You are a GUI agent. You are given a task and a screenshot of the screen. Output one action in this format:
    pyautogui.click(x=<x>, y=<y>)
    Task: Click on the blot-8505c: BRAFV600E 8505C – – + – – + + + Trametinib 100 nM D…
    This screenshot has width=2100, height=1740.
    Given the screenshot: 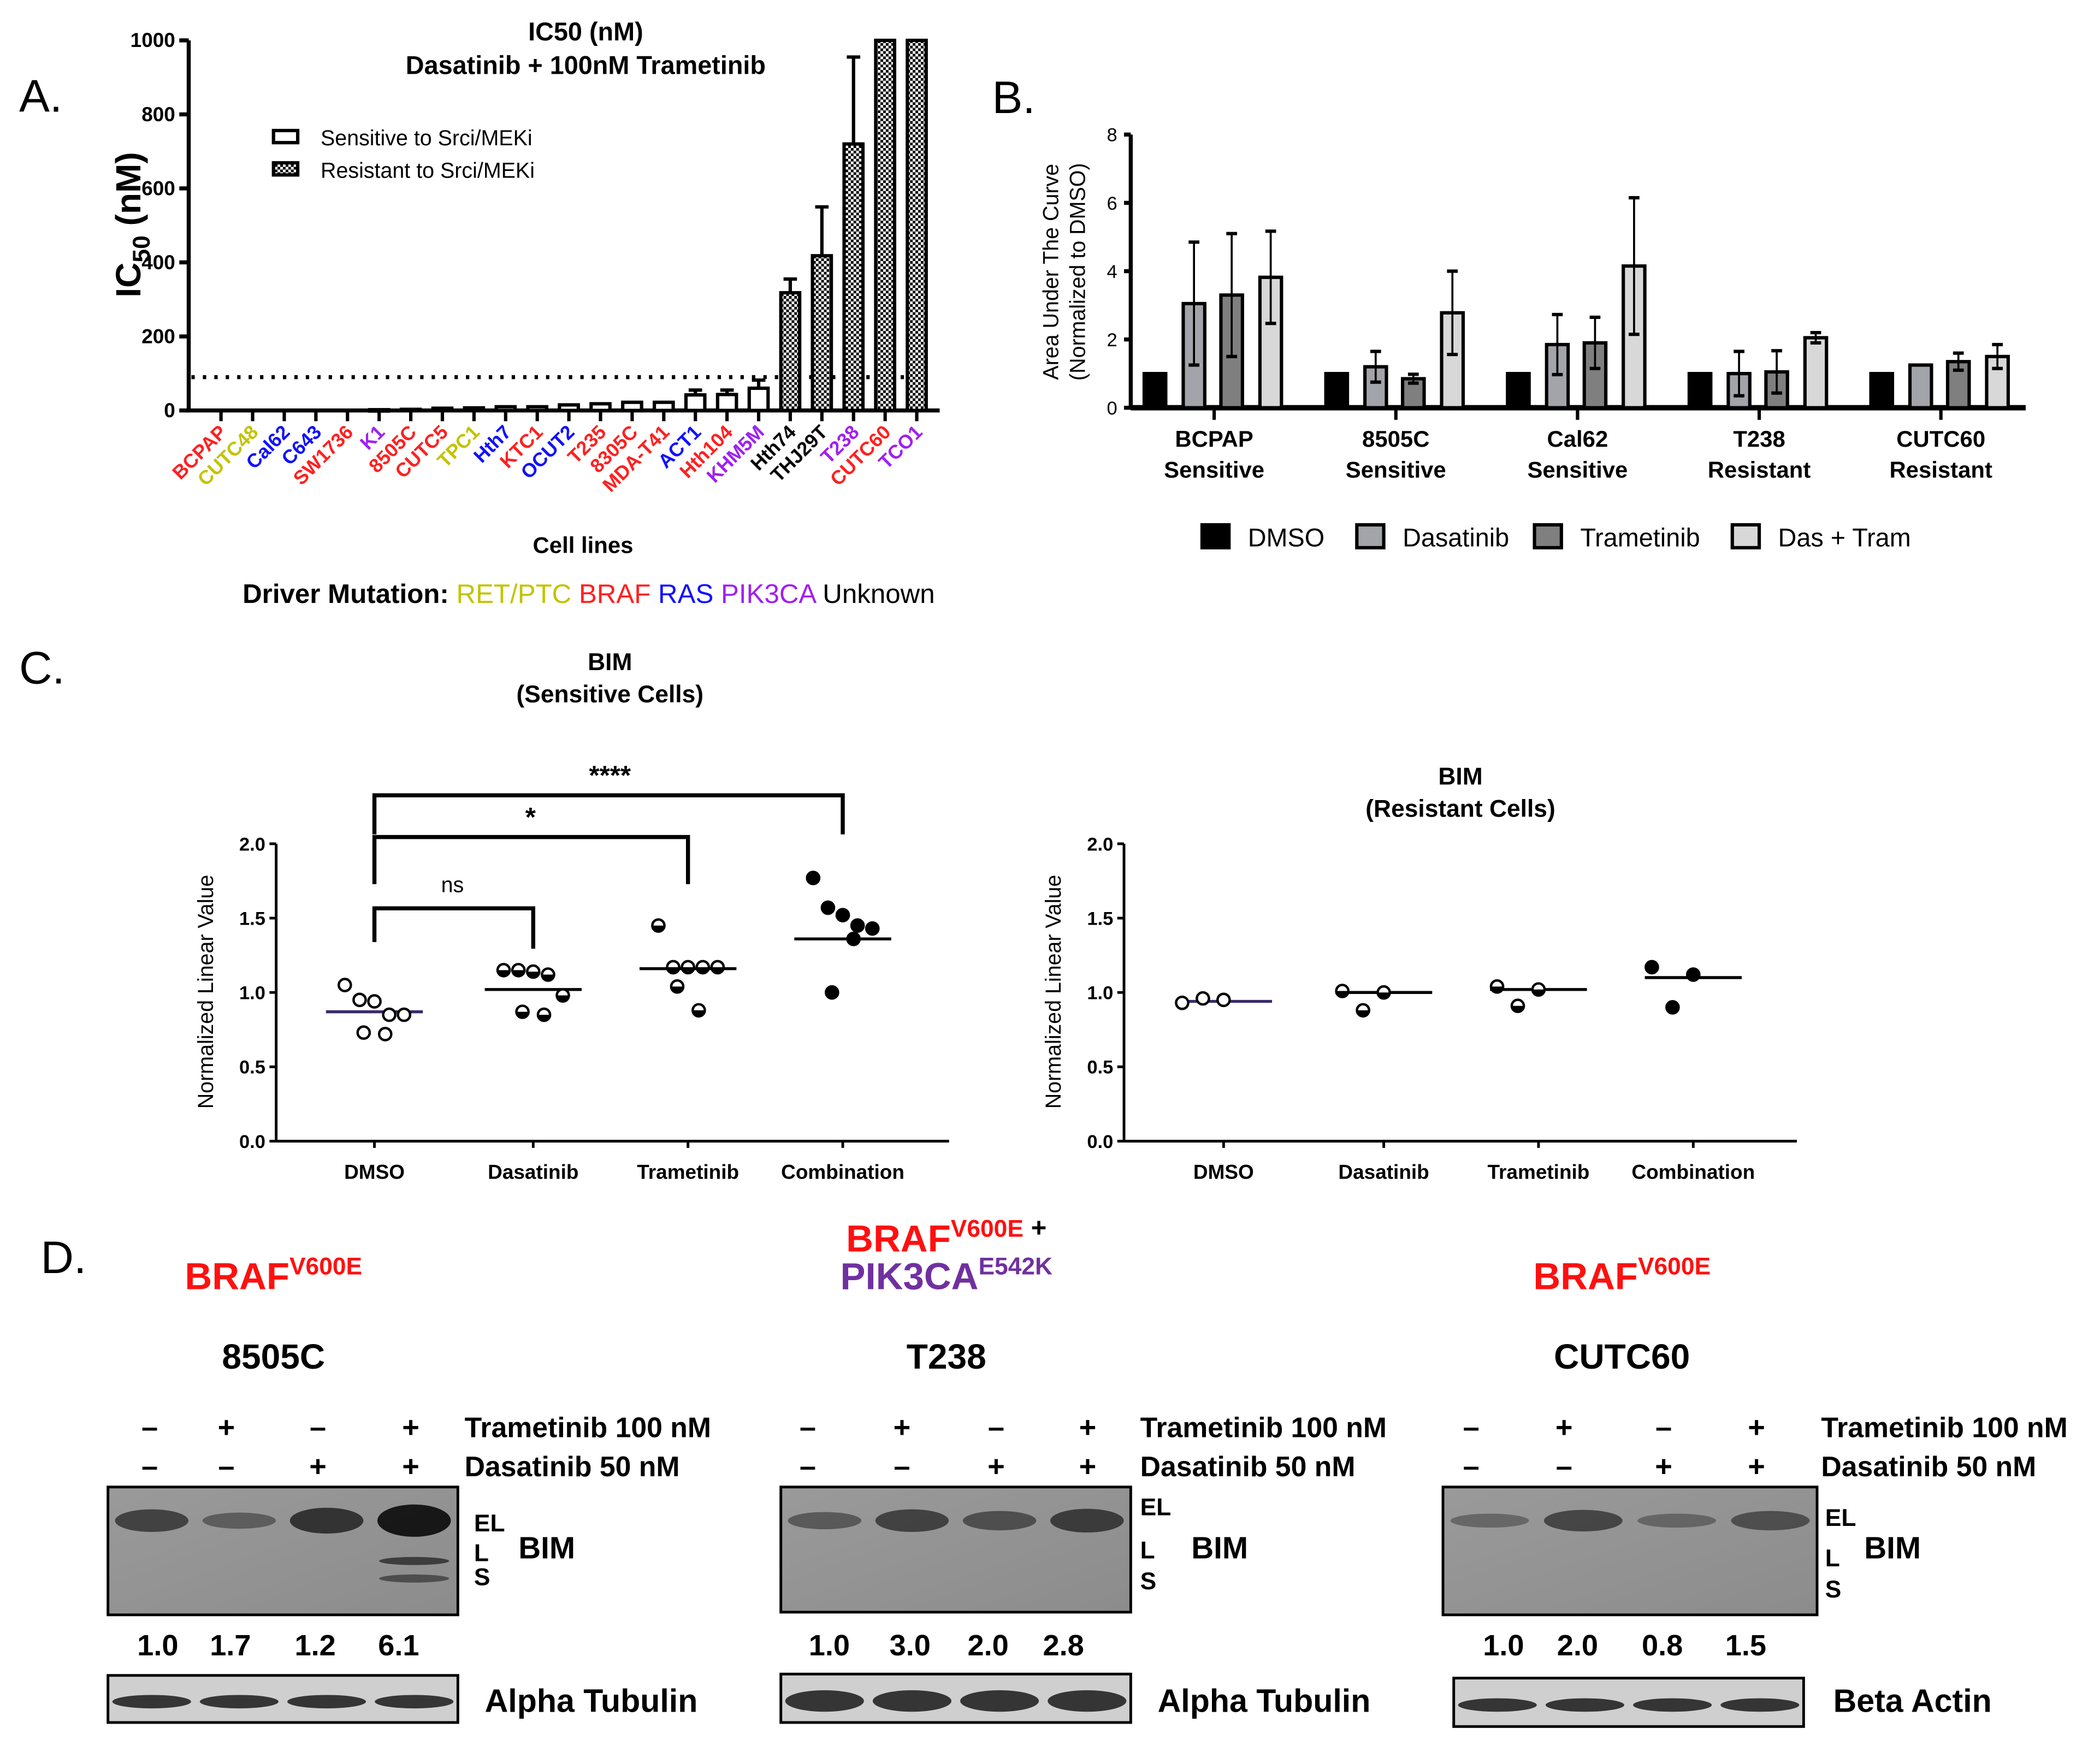 What is the action you would take?
    pyautogui.click(x=409, y=1489)
    